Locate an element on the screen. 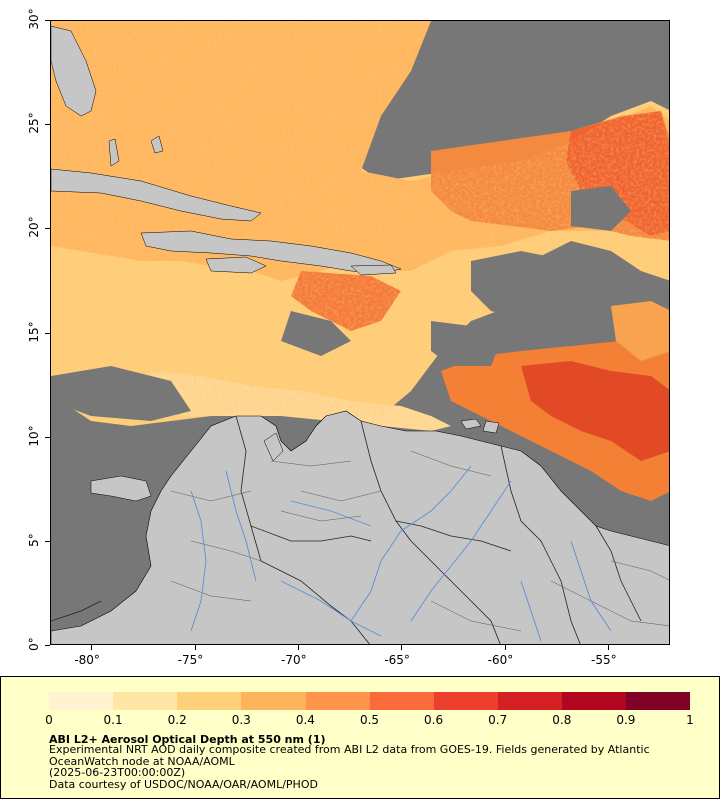 The width and height of the screenshot is (720, 800). y-tick-label: 5° is located at coordinates (34, 540).